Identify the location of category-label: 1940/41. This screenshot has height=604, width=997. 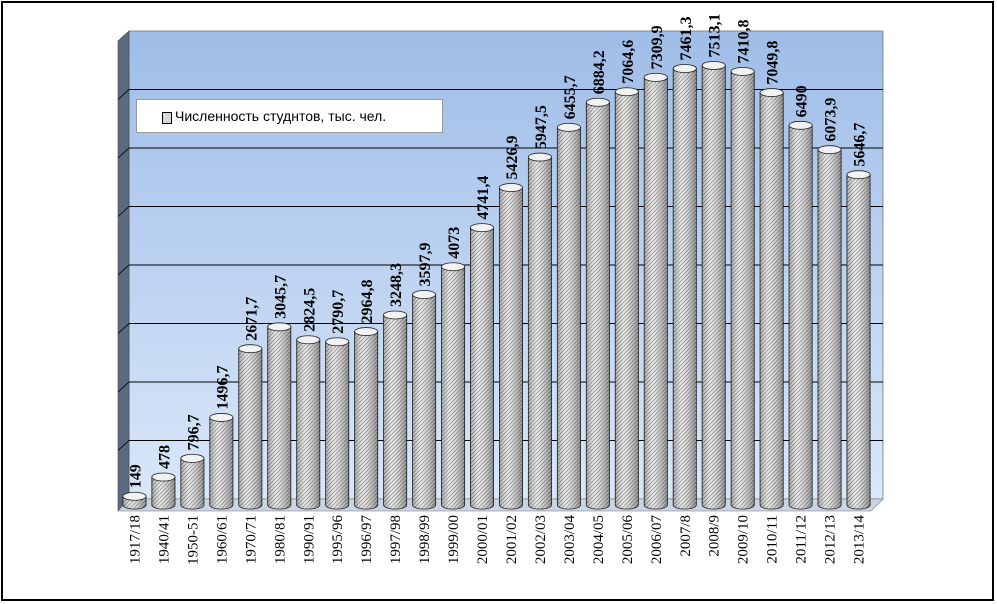
(164, 539).